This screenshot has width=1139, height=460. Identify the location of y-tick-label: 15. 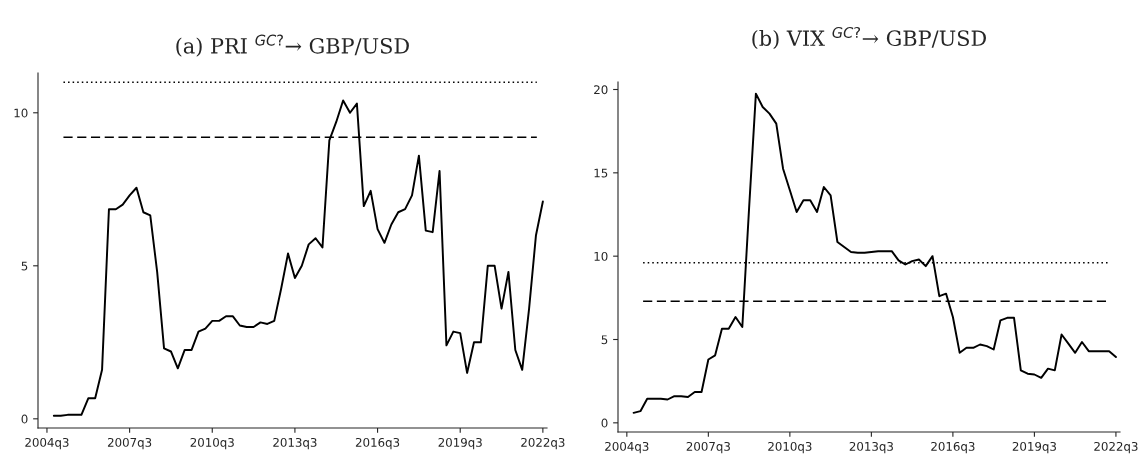
(601, 173).